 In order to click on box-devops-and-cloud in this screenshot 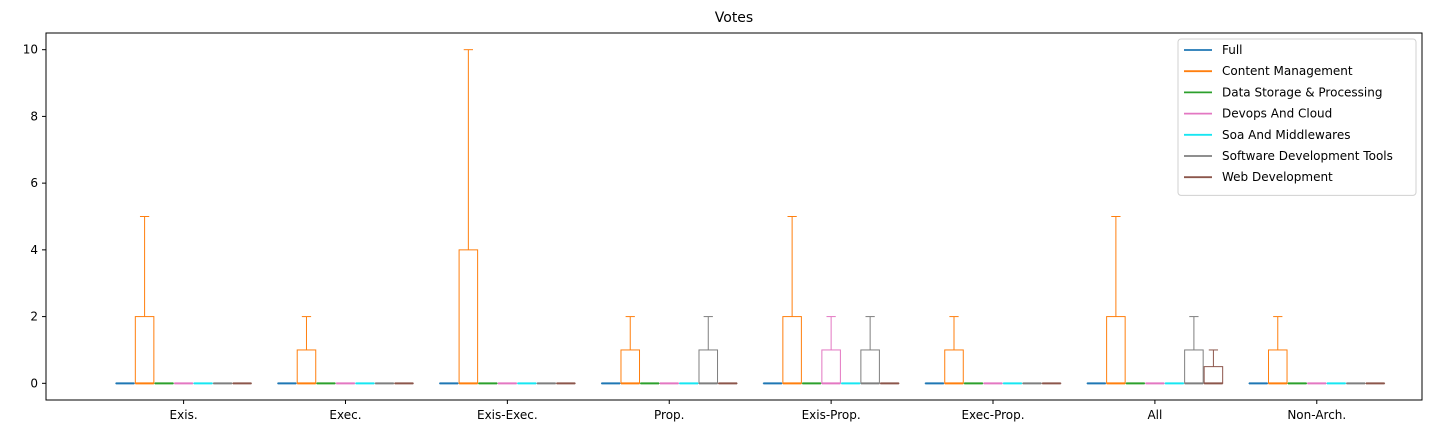, I will do `click(831, 350)`.